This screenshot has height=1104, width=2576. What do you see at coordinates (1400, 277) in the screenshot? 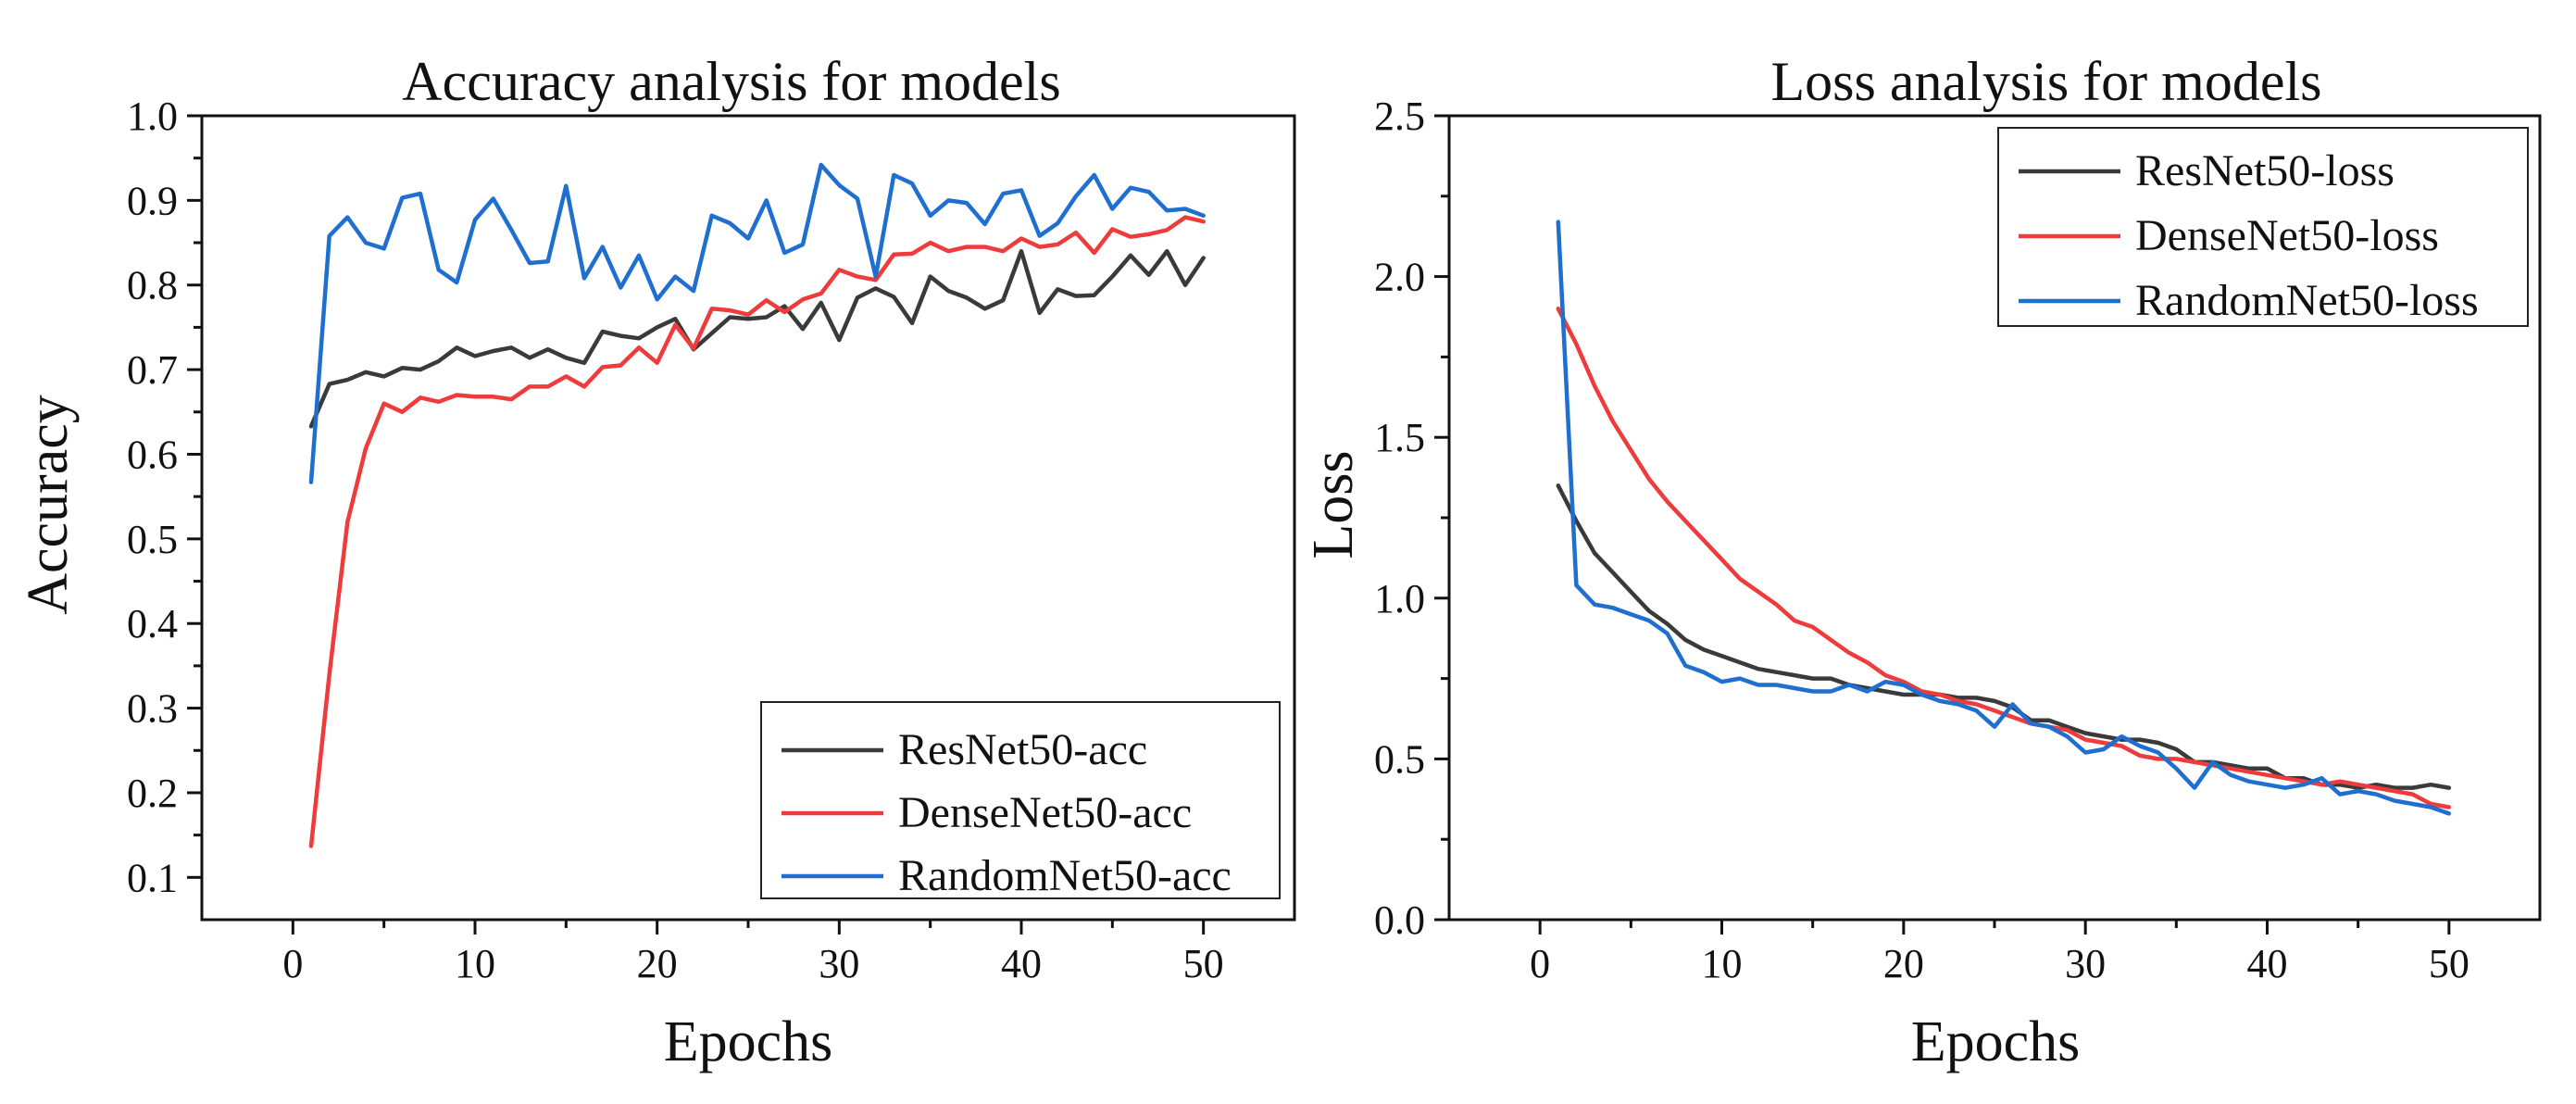
I see `y-tick-label: 2.0` at bounding box center [1400, 277].